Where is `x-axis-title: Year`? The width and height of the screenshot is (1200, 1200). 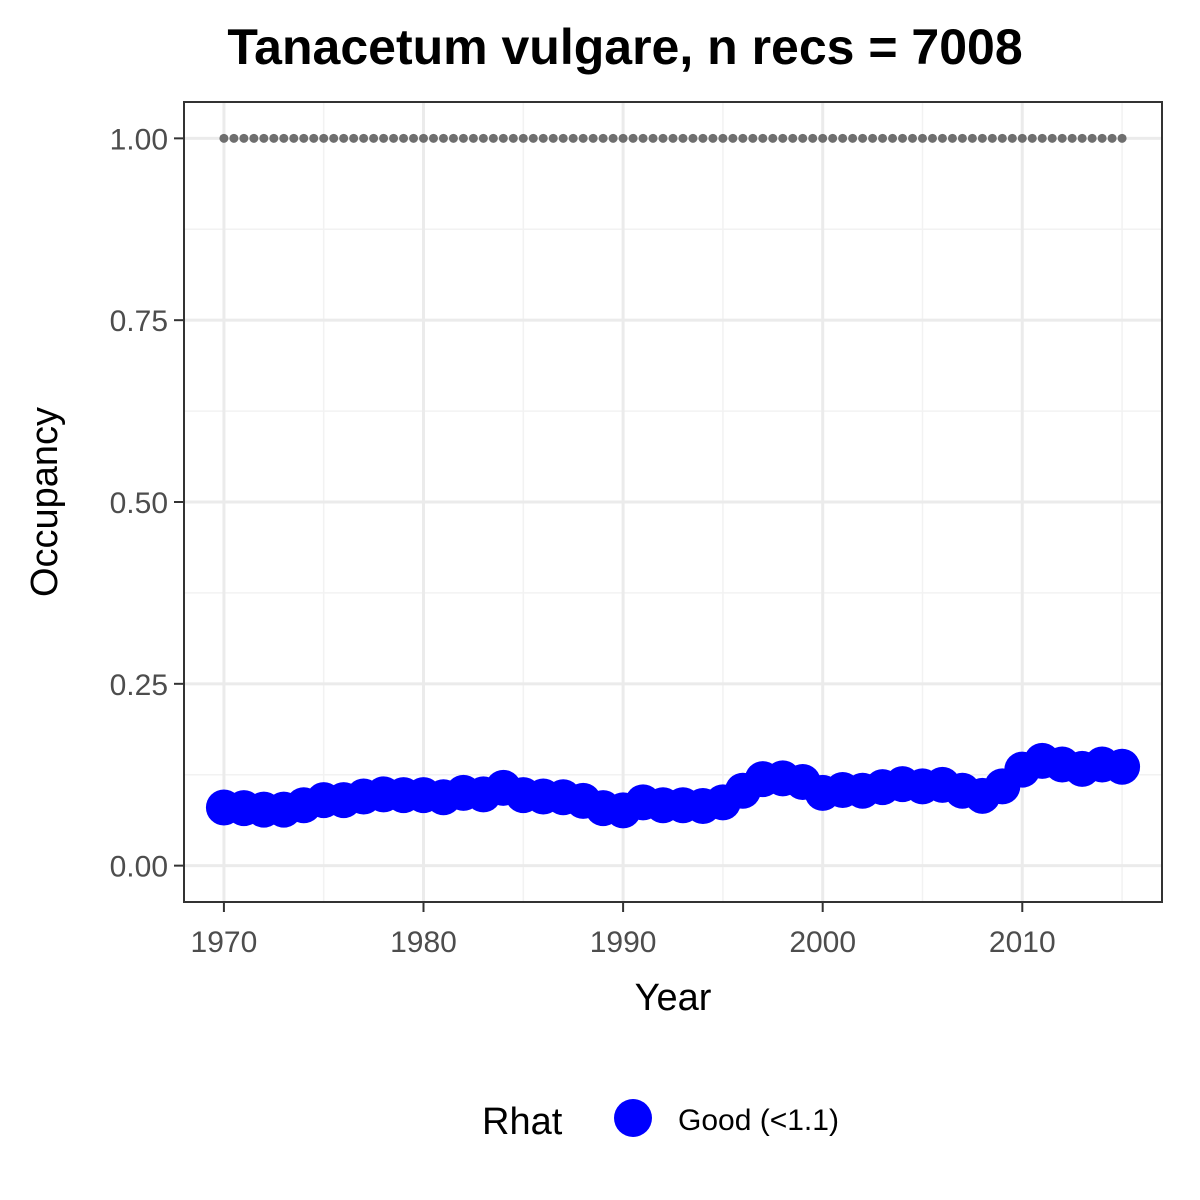 x-axis-title: Year is located at coordinates (673, 998).